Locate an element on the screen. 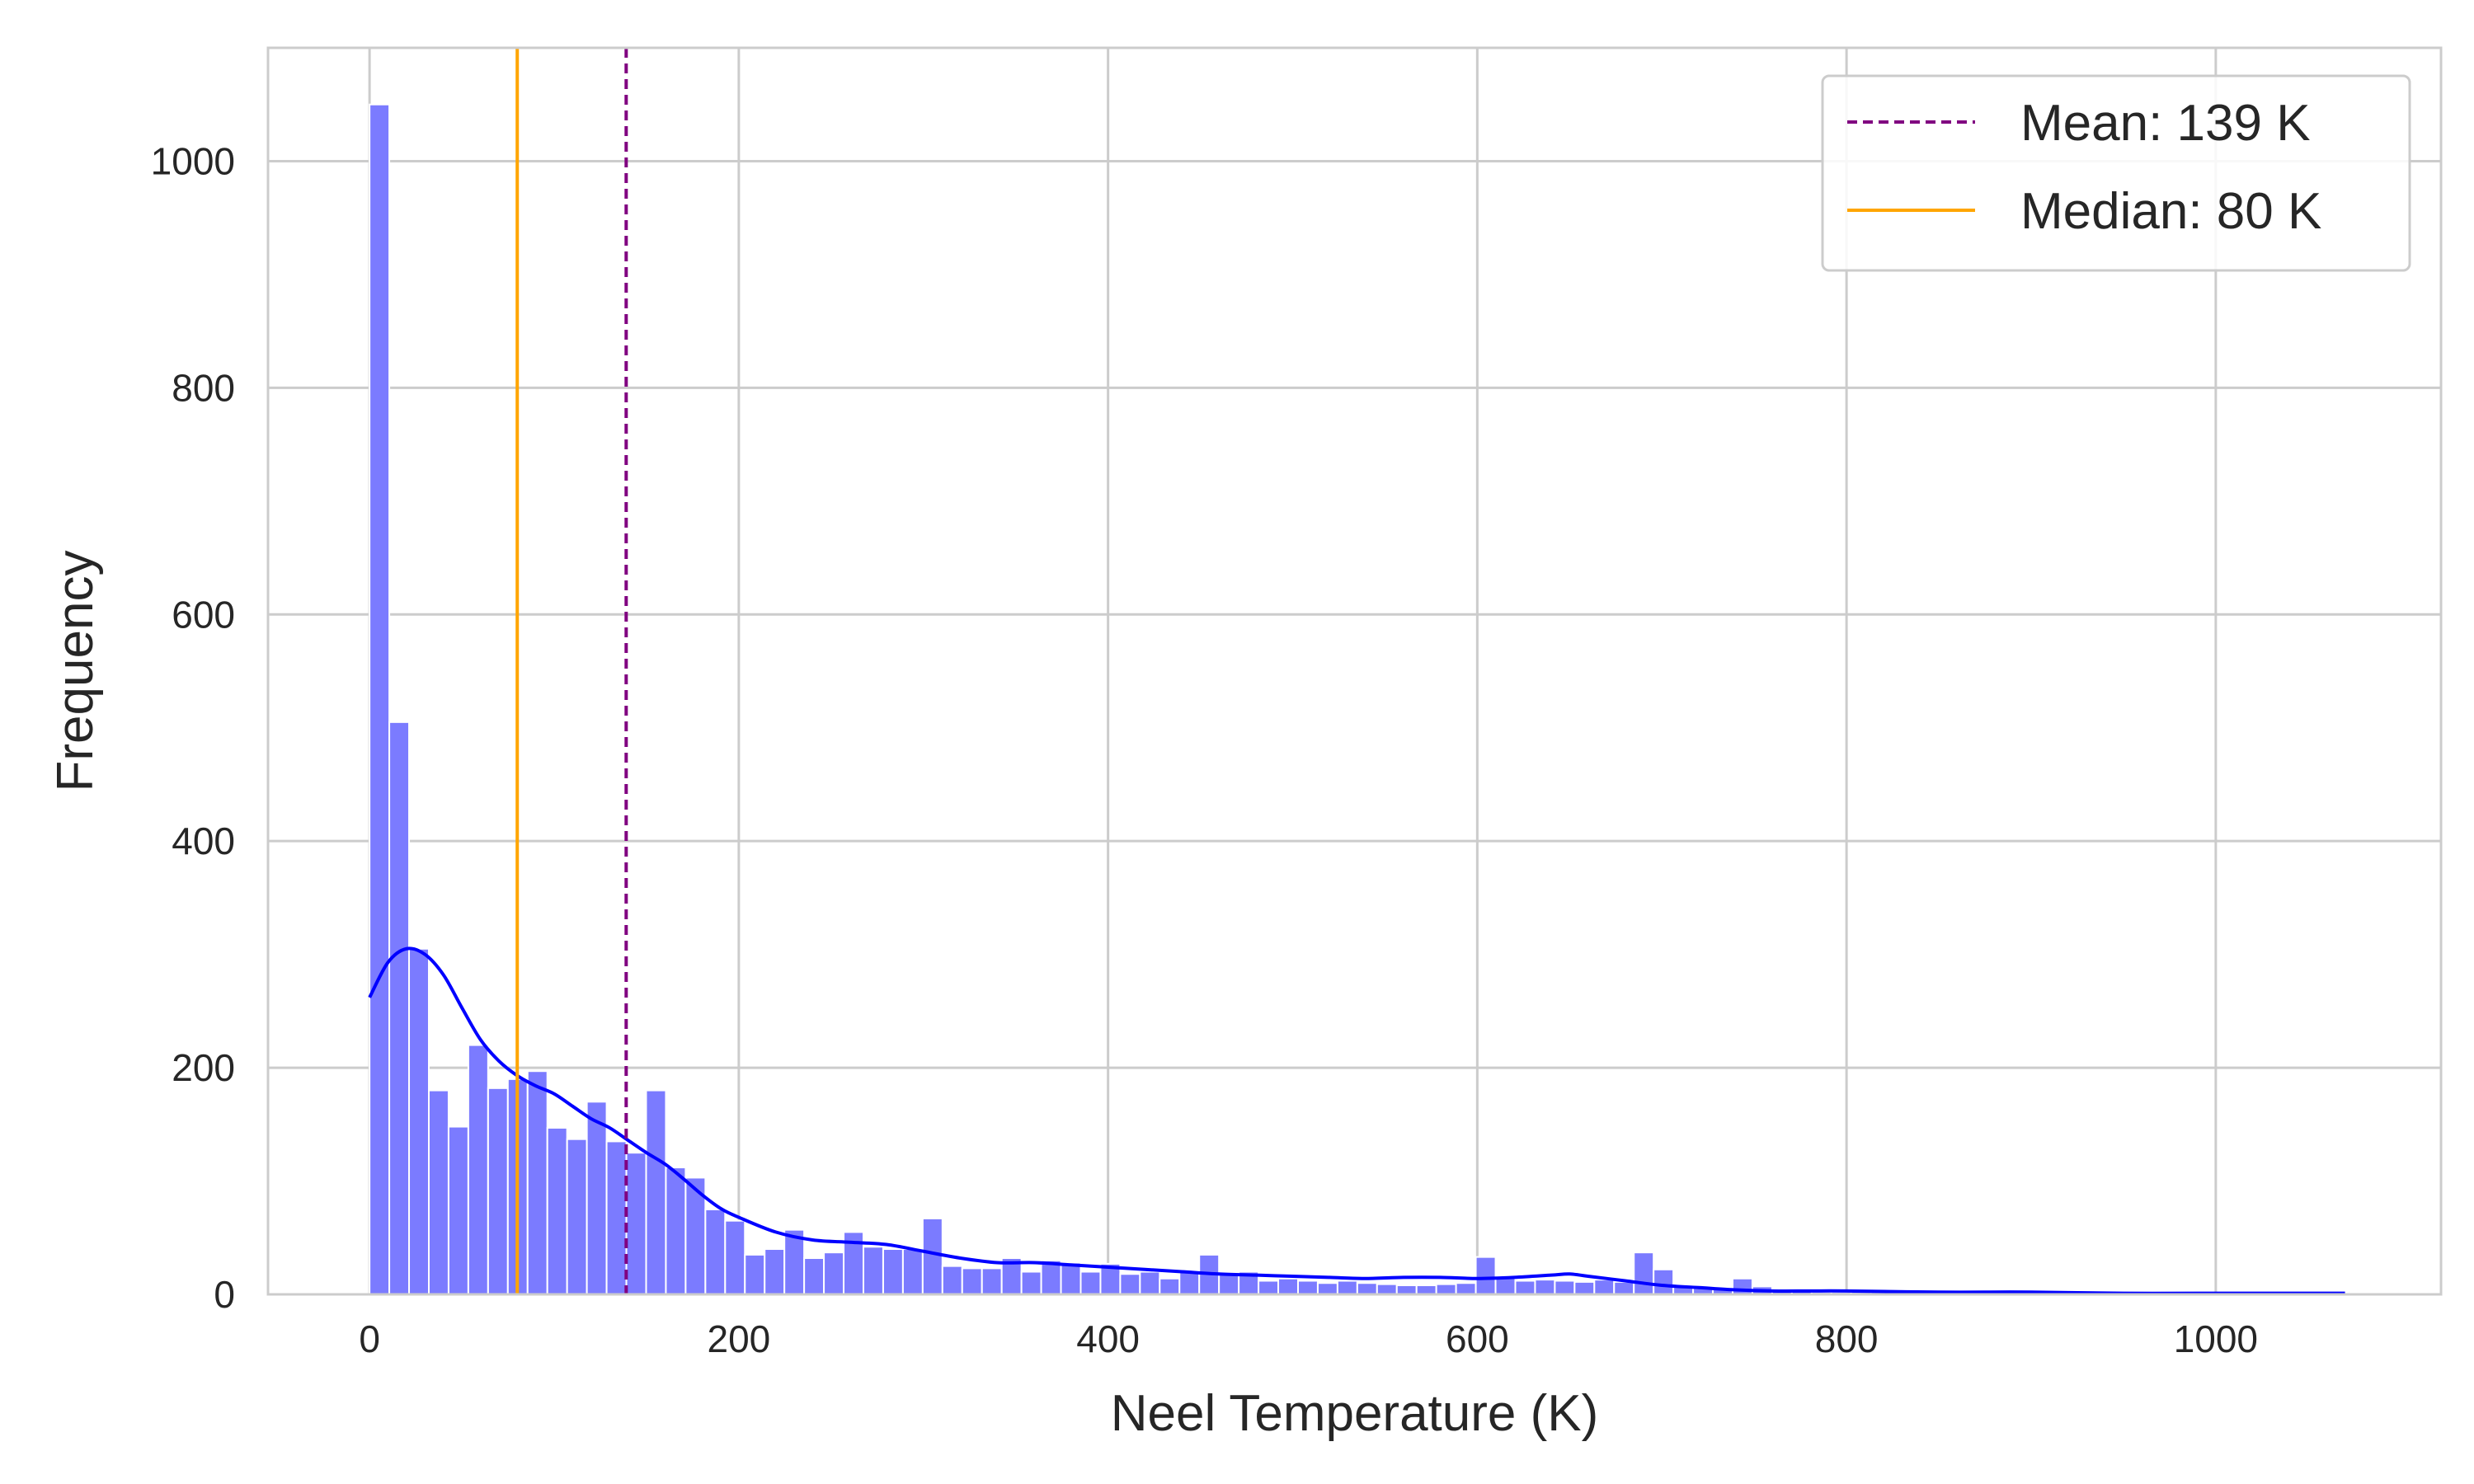 This screenshot has width=2474, height=1484. x-axis-ticks: 0 200 400 600 800 1000 is located at coordinates (1308, 1338).